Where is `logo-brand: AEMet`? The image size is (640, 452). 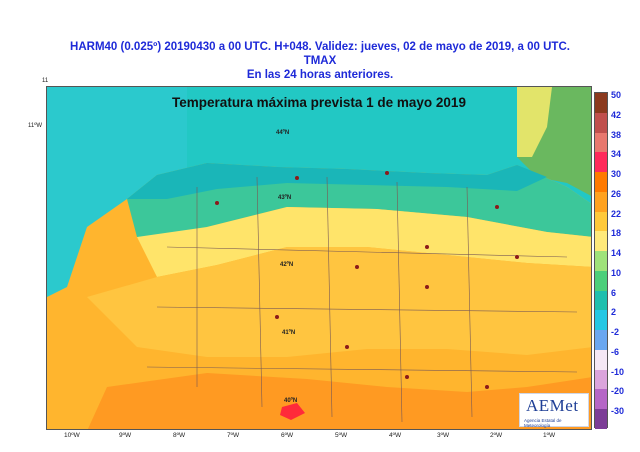
logo-brand: AEMet is located at coordinates (552, 405).